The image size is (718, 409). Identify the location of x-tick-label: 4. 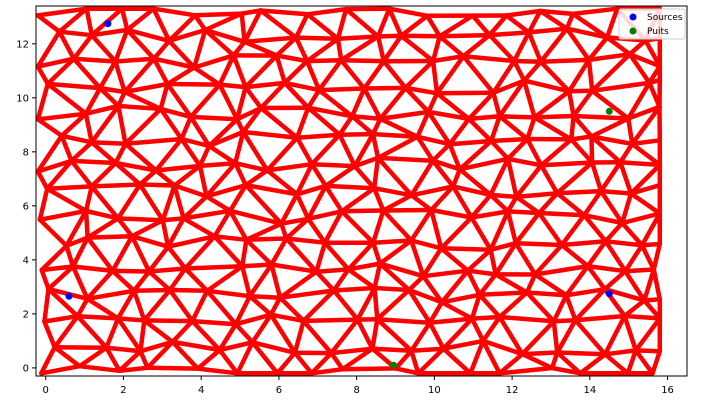
(201, 390).